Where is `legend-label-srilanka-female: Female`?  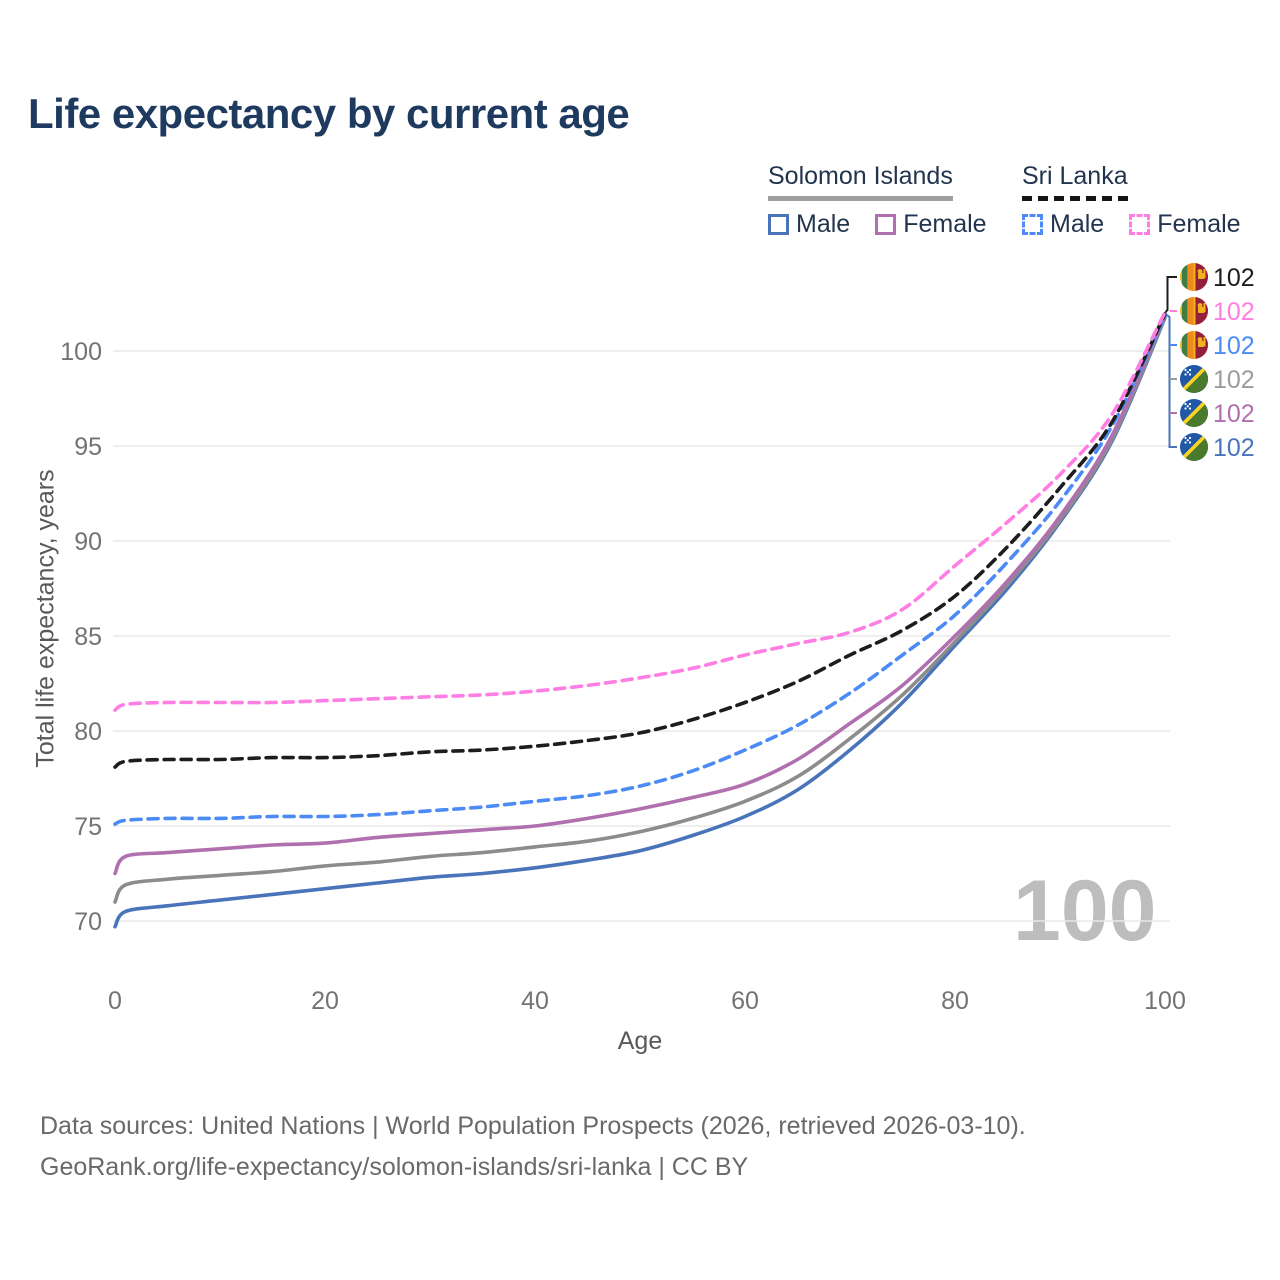
legend-label-srilanka-female: Female is located at coordinates (1199, 224).